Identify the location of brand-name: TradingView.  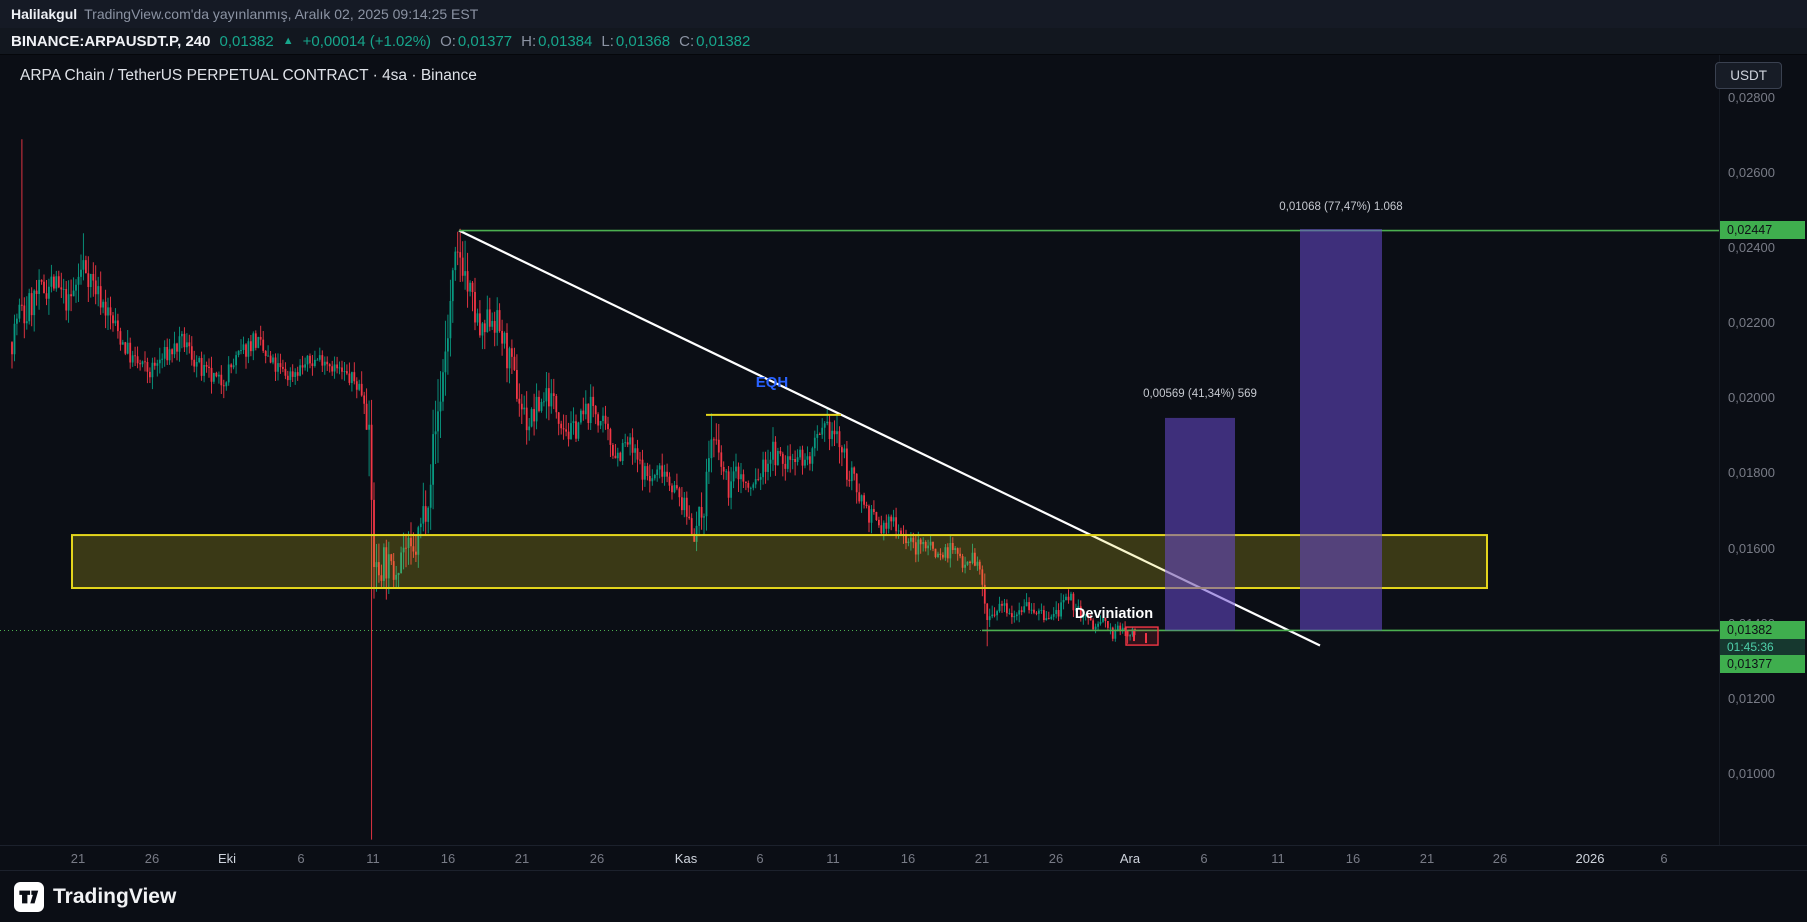
(115, 896).